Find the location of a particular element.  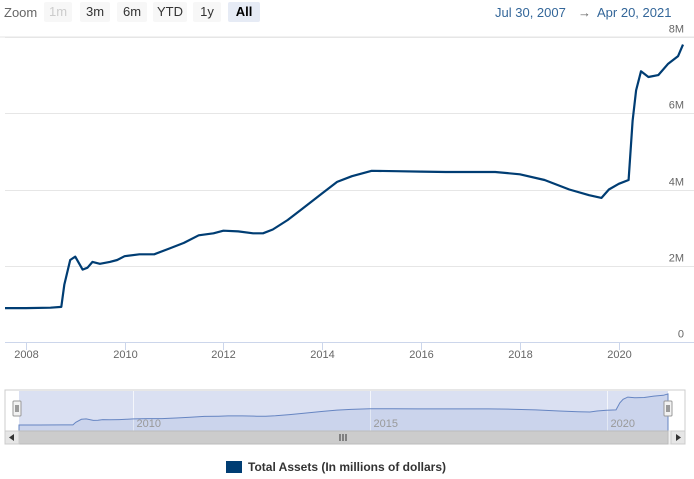

x-tick-label: 2010 is located at coordinates (125, 355).